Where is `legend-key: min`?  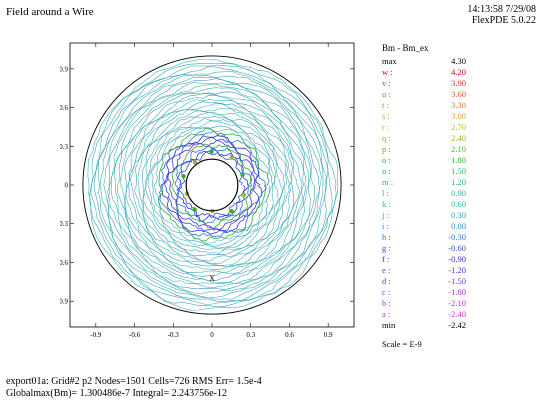 legend-key: min is located at coordinates (389, 325).